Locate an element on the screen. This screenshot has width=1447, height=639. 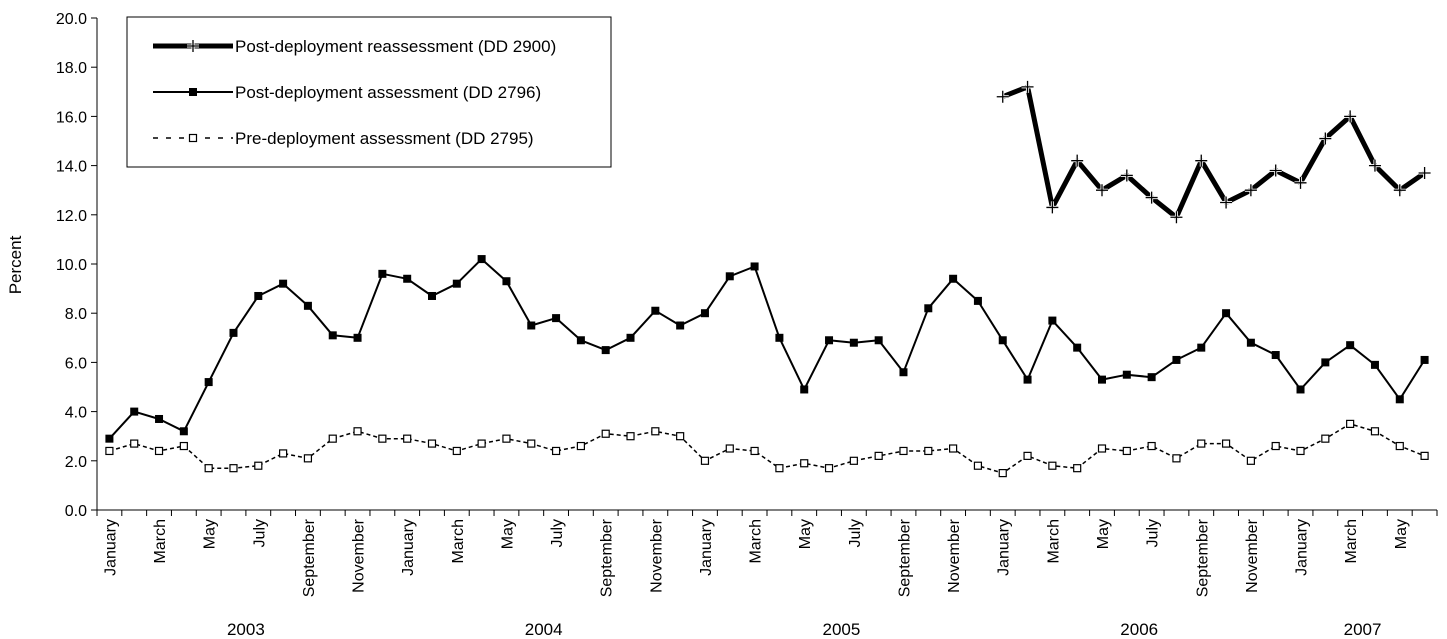
year-label: 2007 is located at coordinates (1363, 629).